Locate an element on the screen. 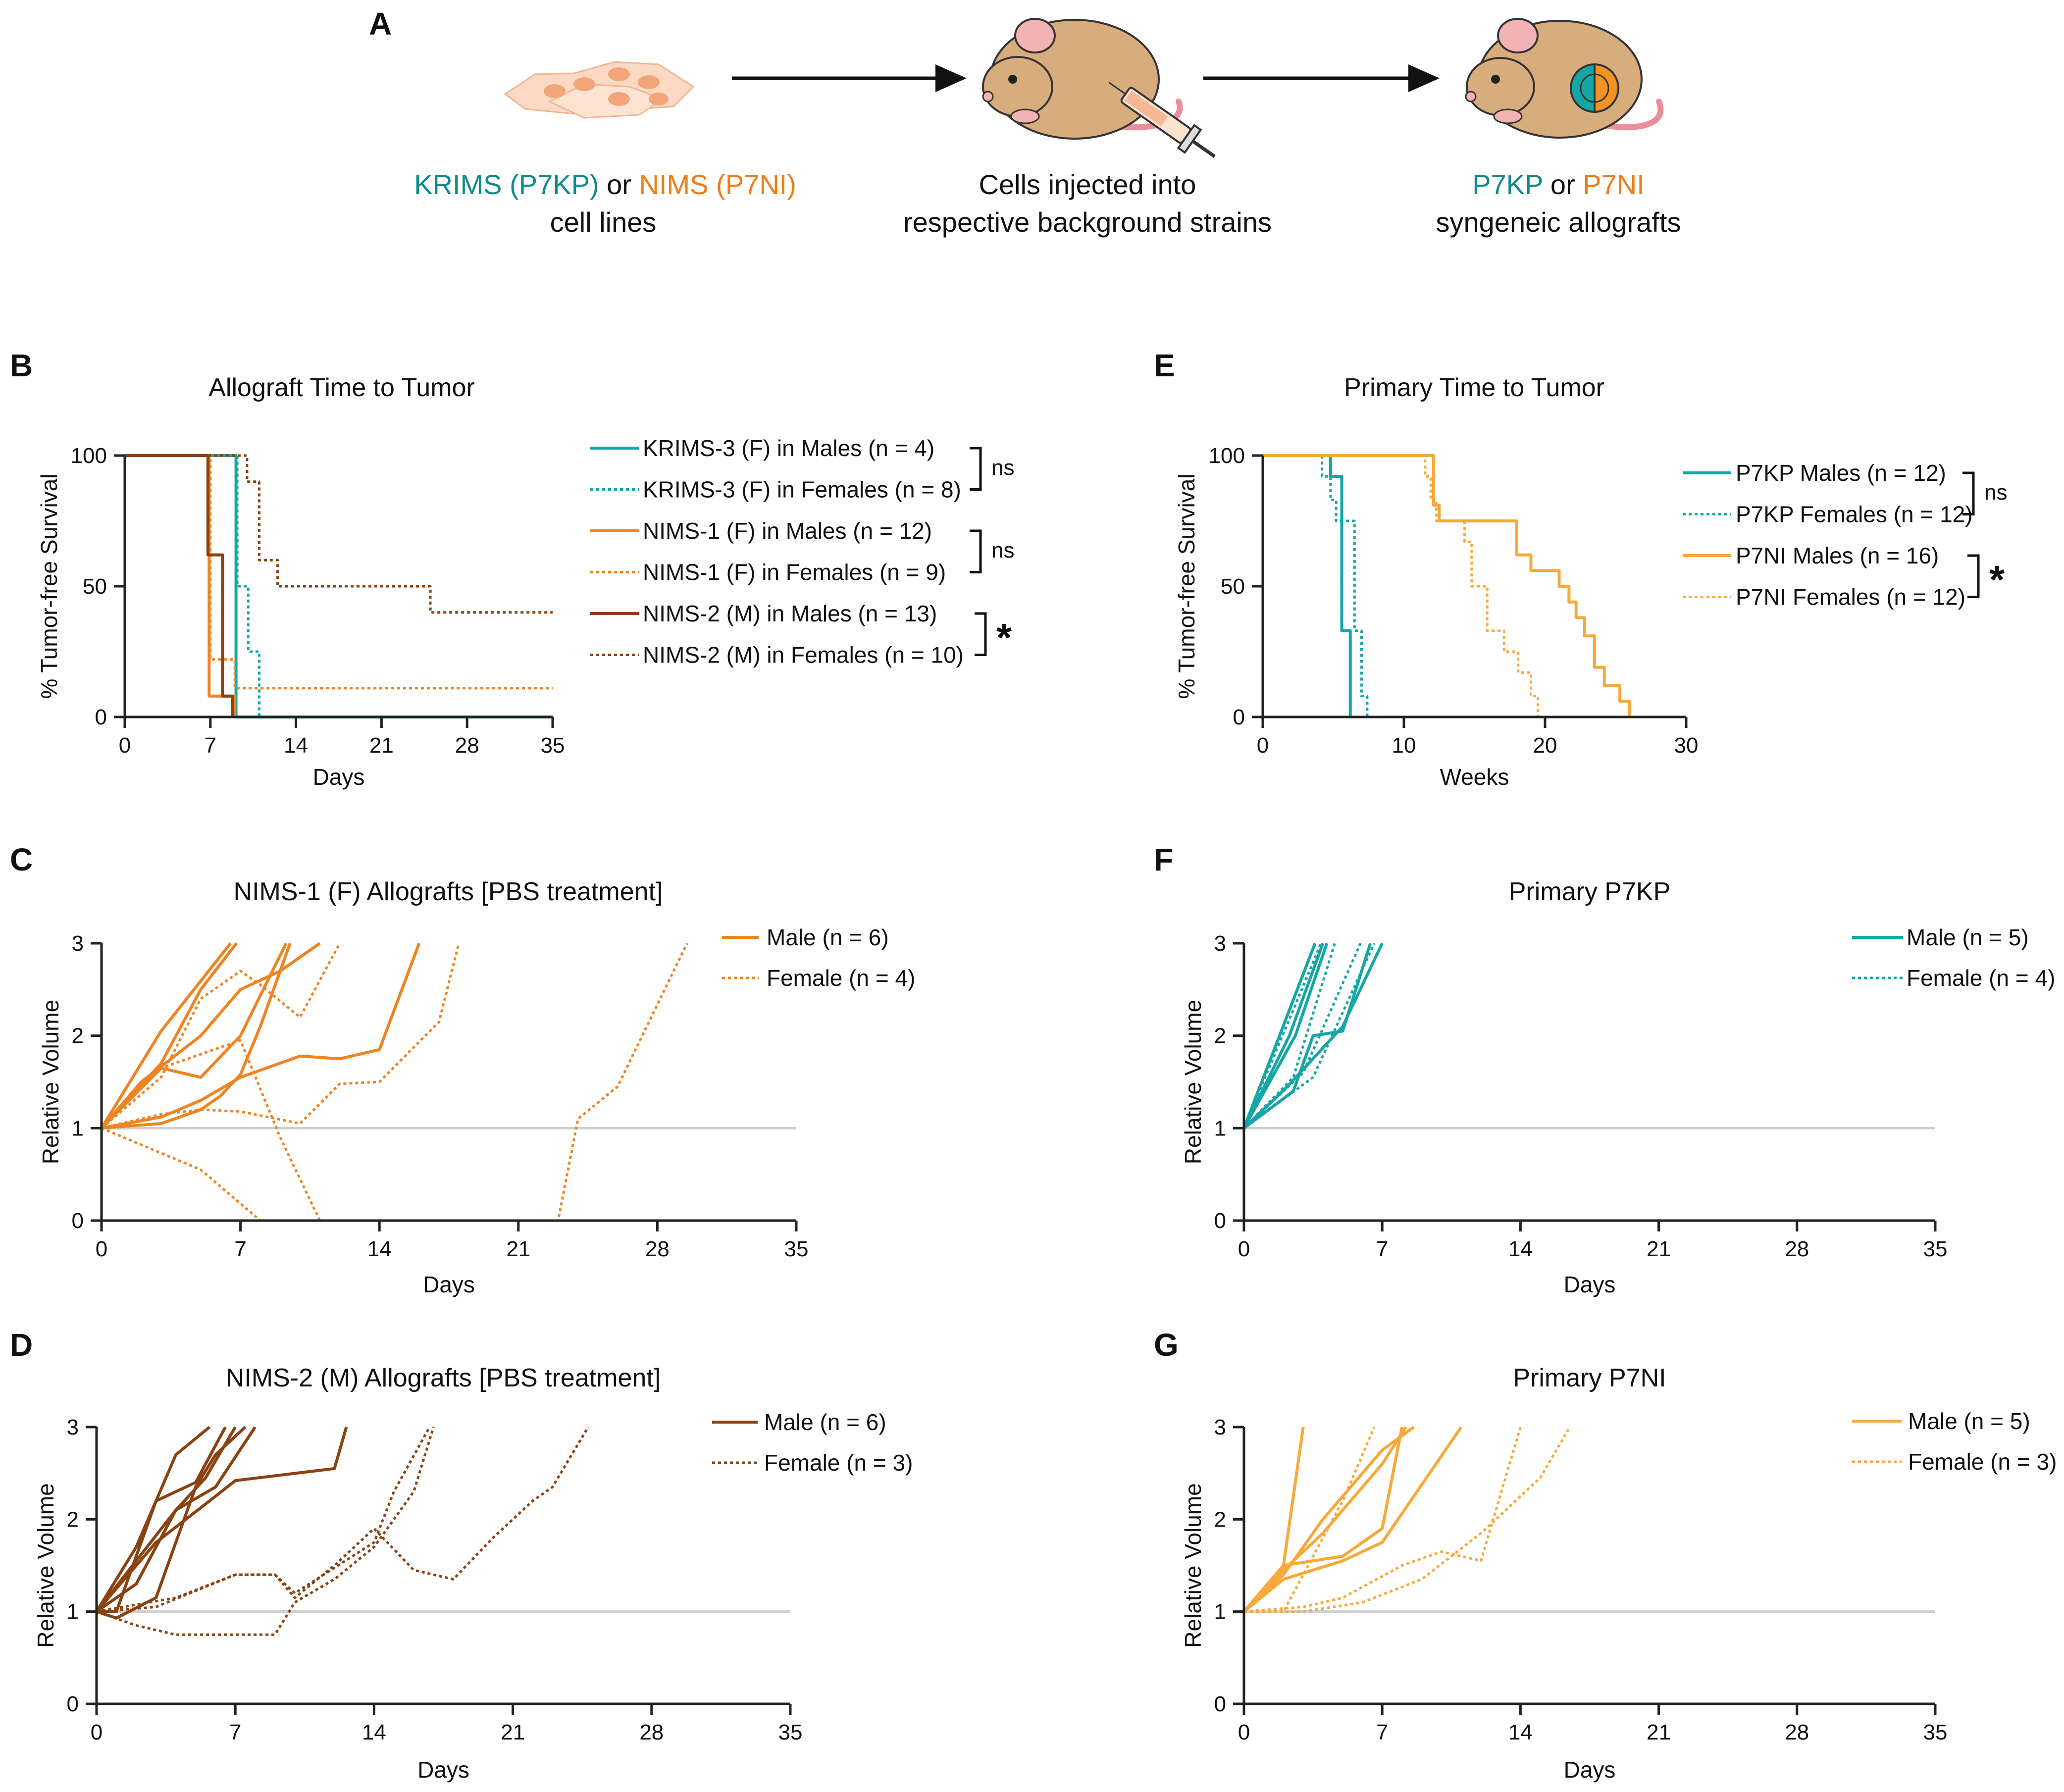 This screenshot has height=1792, width=2064. legend: Male (n = 6) Female (n = 3) is located at coordinates (812, 1442).